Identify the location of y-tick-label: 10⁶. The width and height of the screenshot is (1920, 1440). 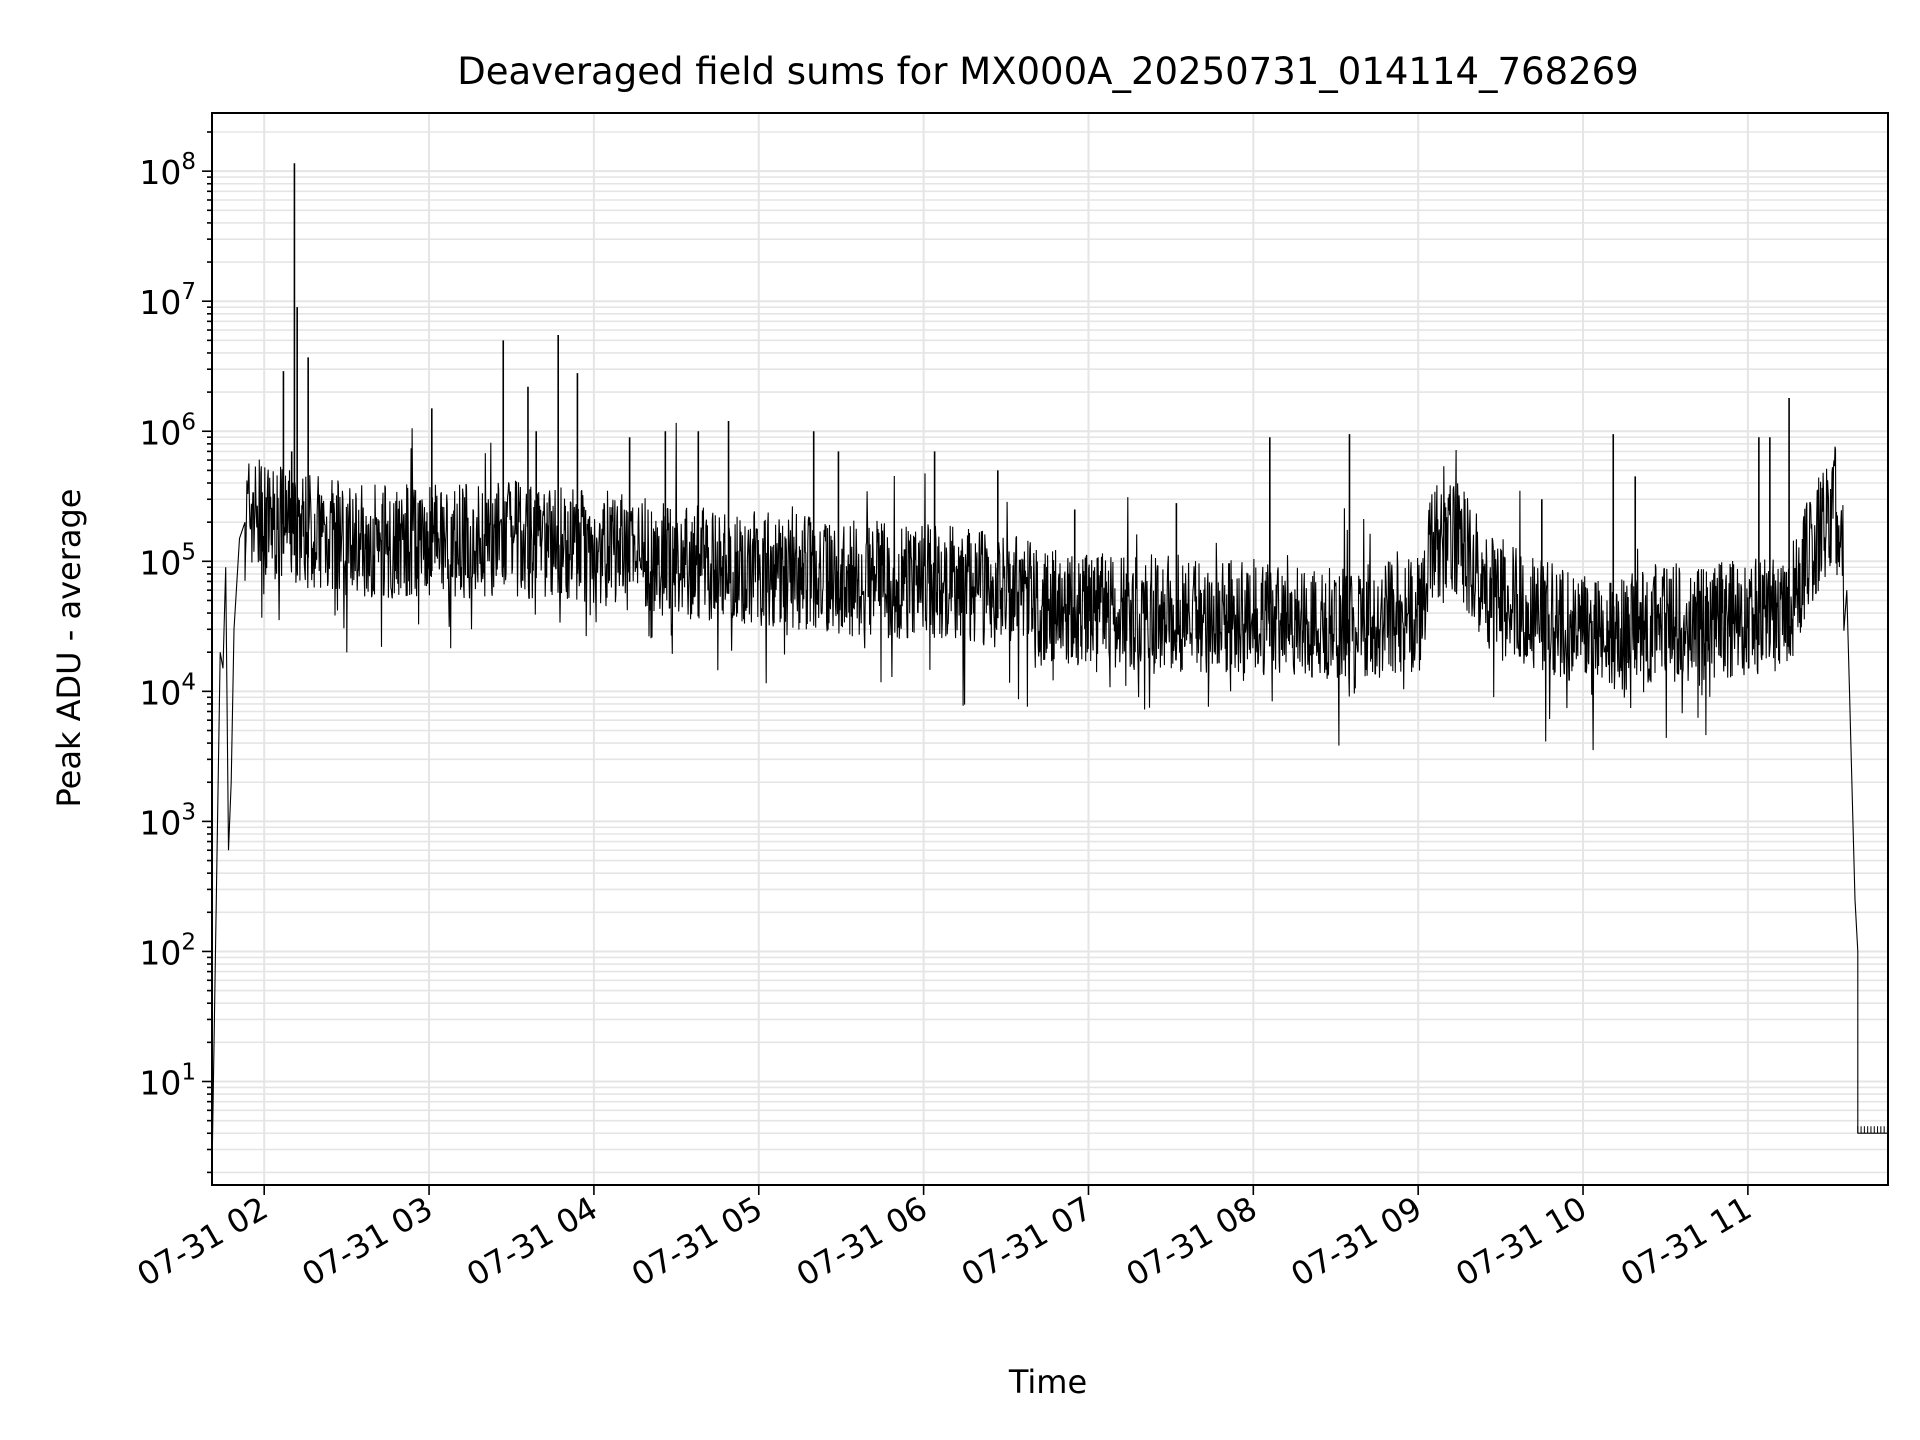
(167, 430).